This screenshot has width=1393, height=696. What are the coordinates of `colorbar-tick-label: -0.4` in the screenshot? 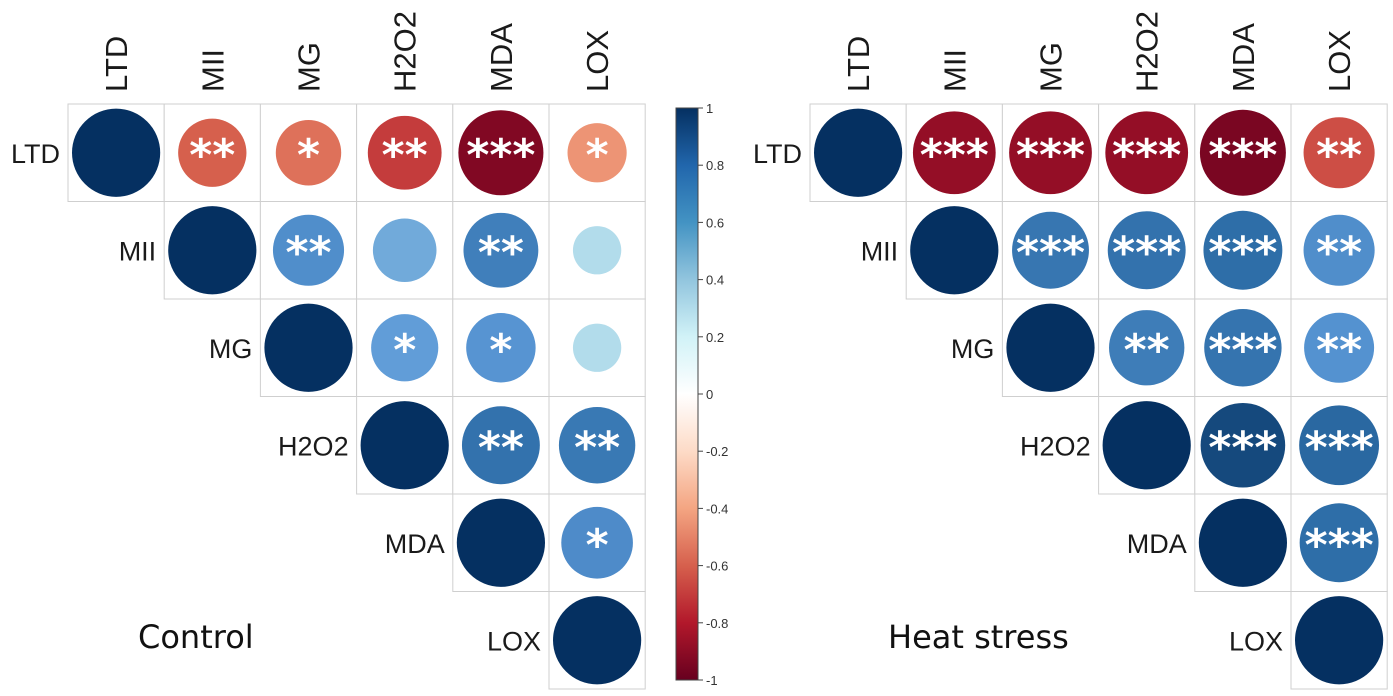 It's located at (717, 508).